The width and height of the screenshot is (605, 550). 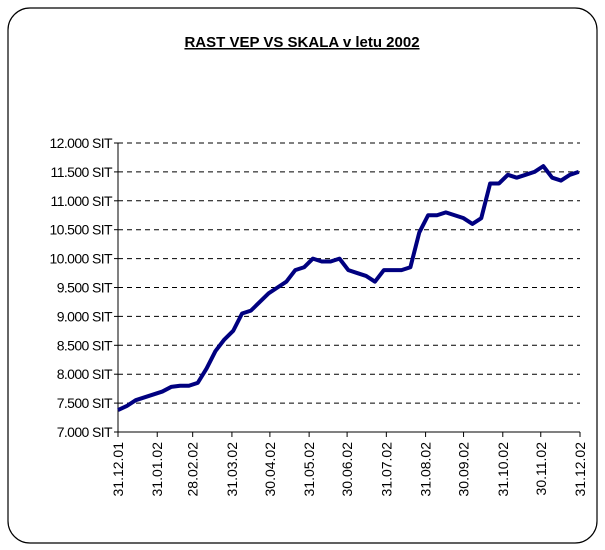 I want to click on y-tick-label: 7.000 SIT, so click(x=85, y=432).